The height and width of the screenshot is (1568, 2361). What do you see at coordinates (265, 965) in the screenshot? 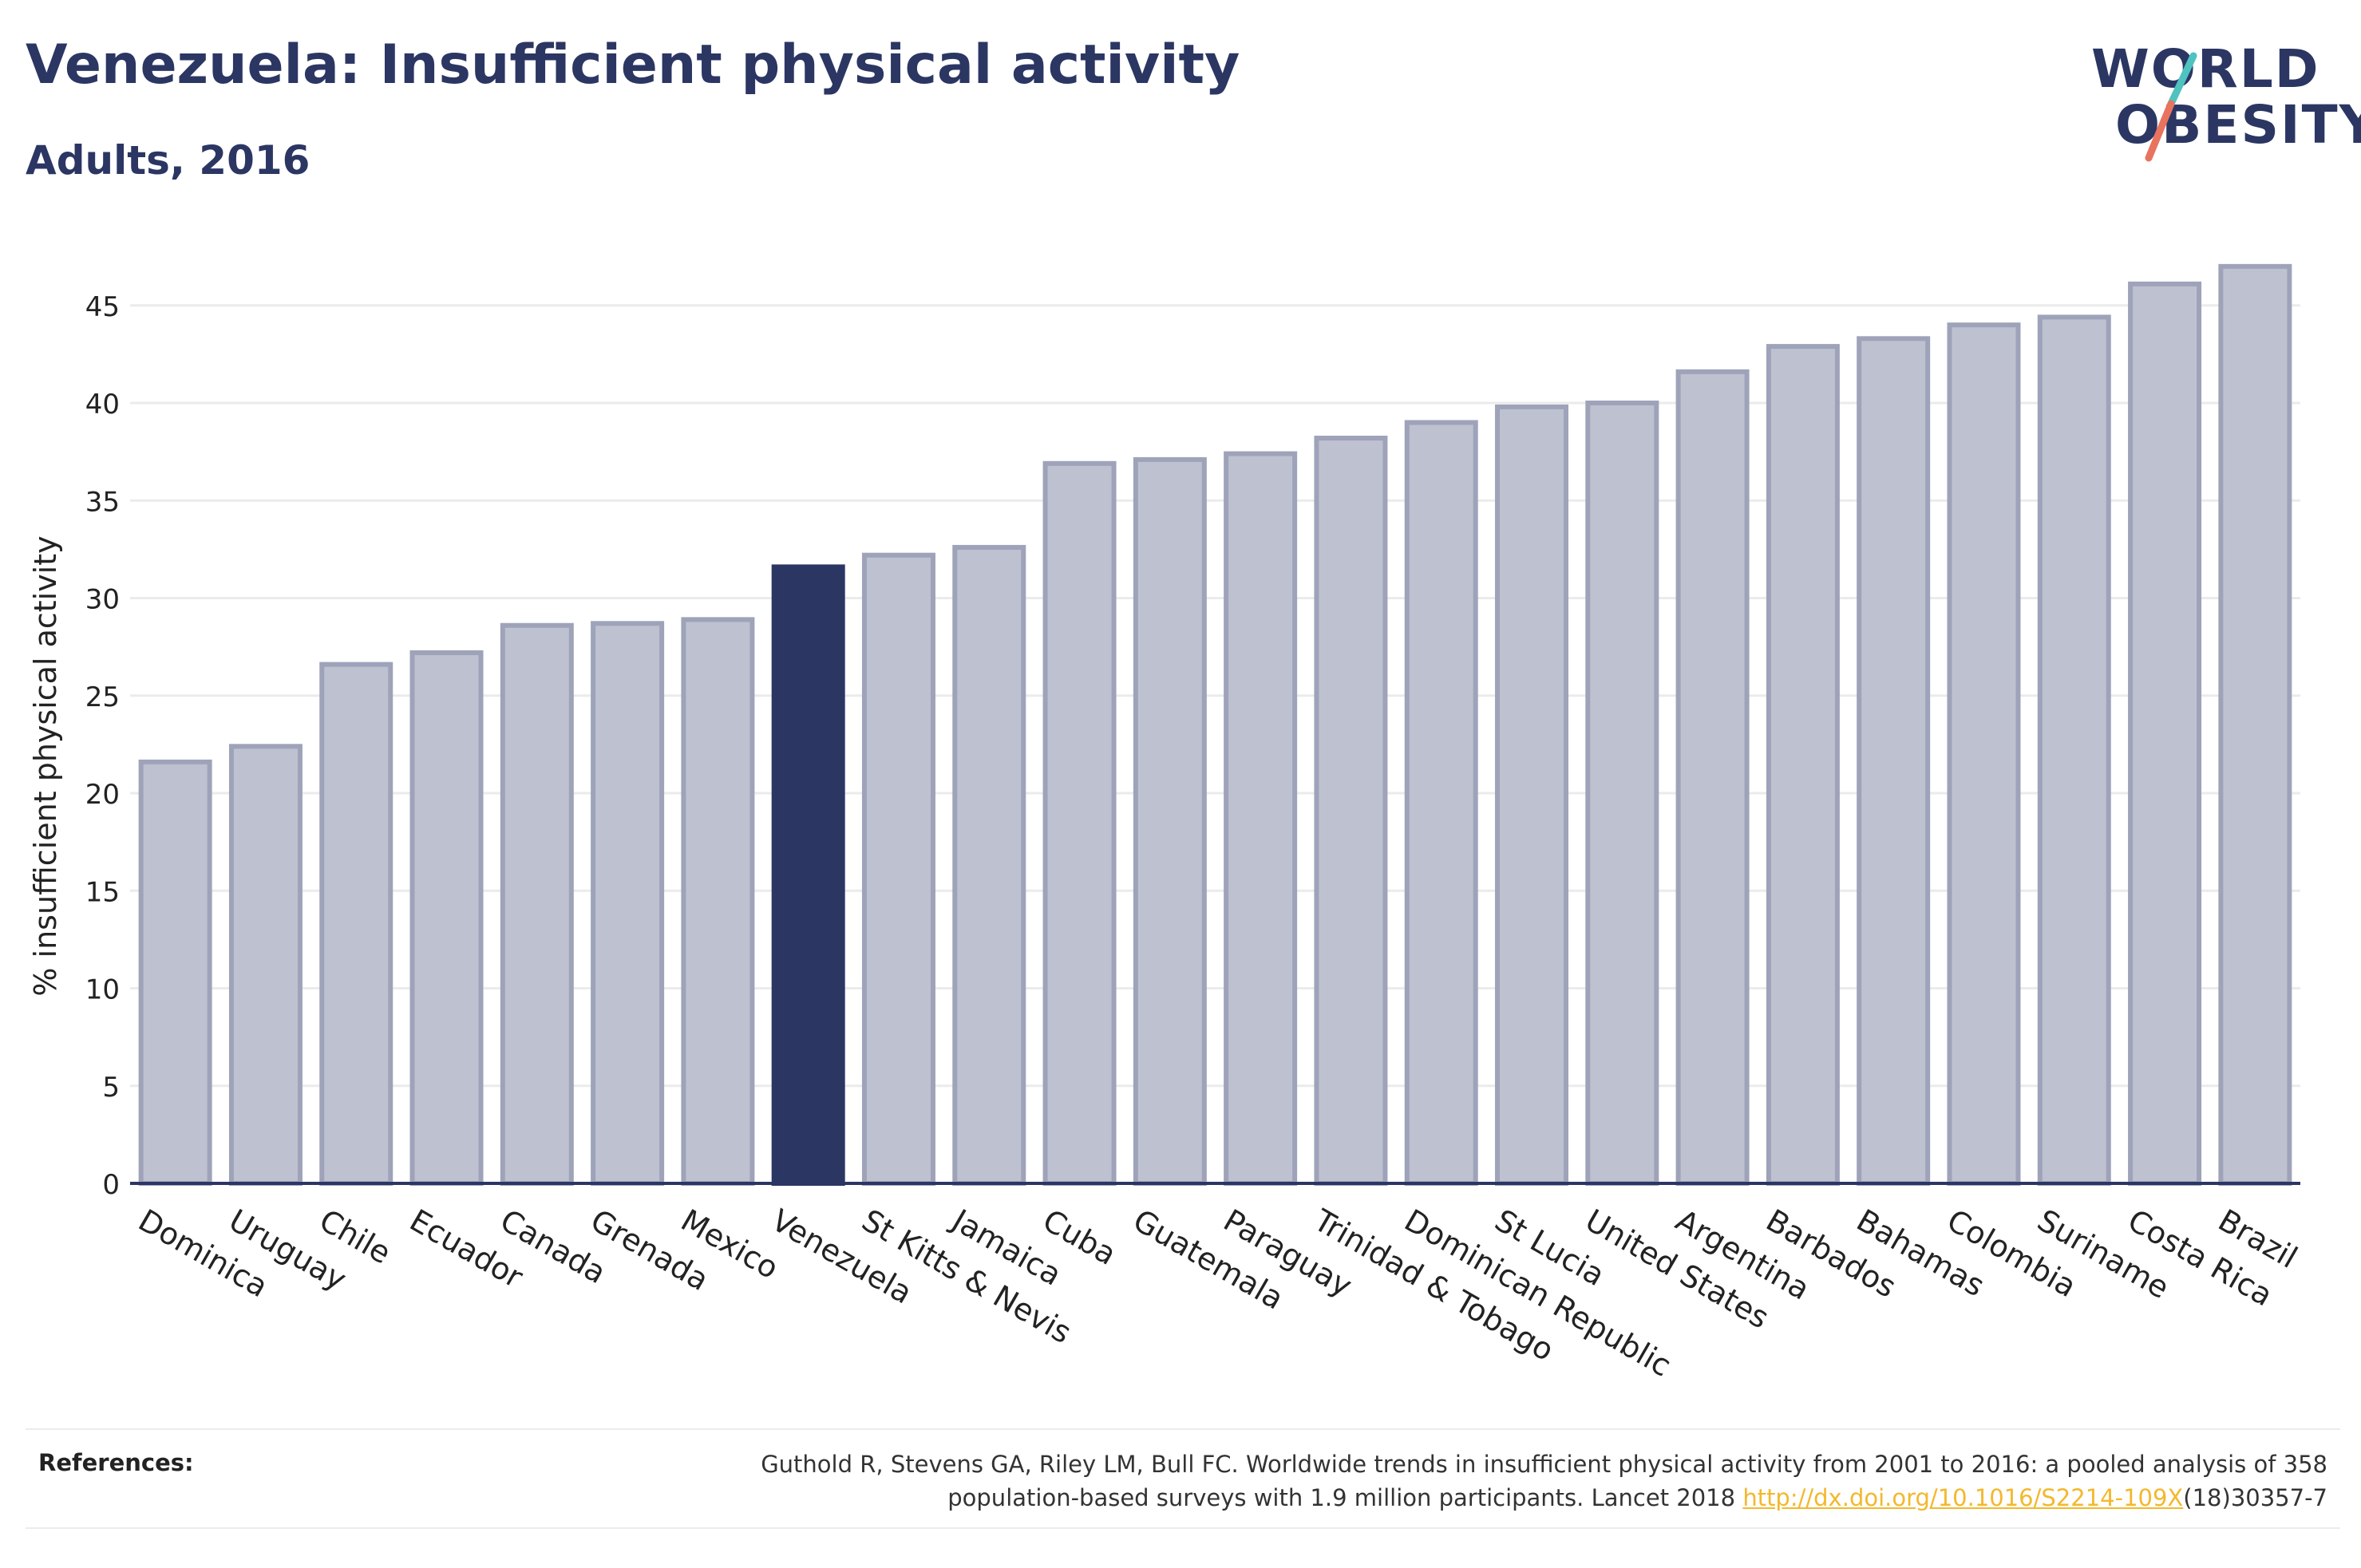
I see `bar-uruguay` at bounding box center [265, 965].